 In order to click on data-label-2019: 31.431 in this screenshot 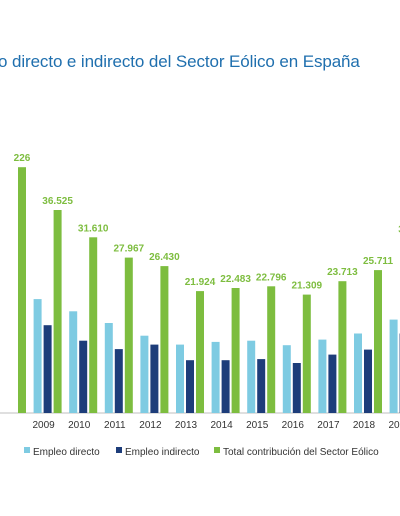, I will do `click(399, 229)`.